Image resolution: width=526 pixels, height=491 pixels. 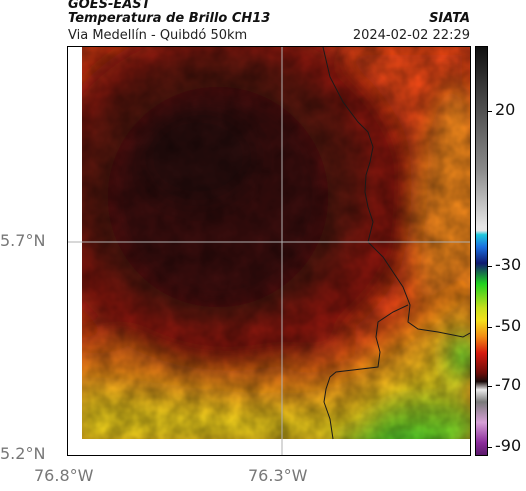 I want to click on colorbar-label-minus30: -30, so click(x=508, y=264).